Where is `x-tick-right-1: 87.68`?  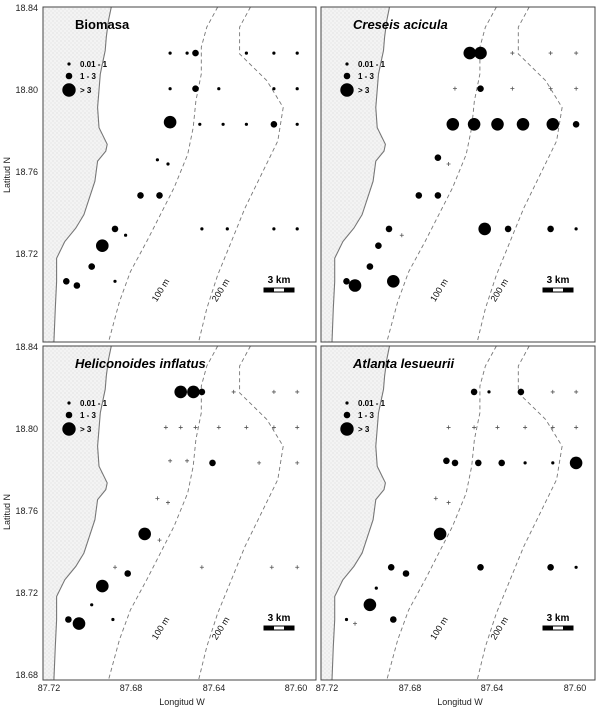 x-tick-right-1: 87.68 is located at coordinates (410, 688).